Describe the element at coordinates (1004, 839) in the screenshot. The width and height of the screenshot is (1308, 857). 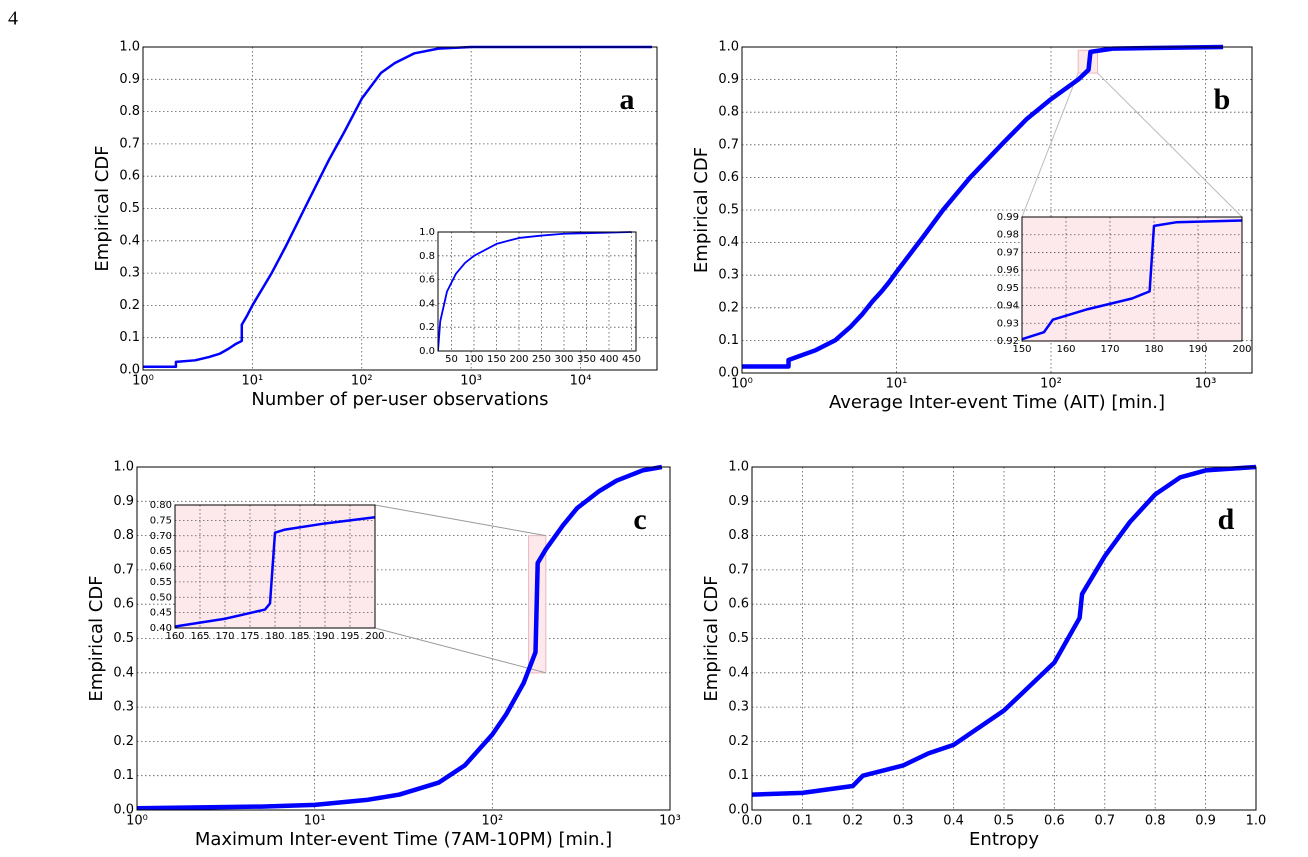
I see `x-axis-label: Entropy` at that location.